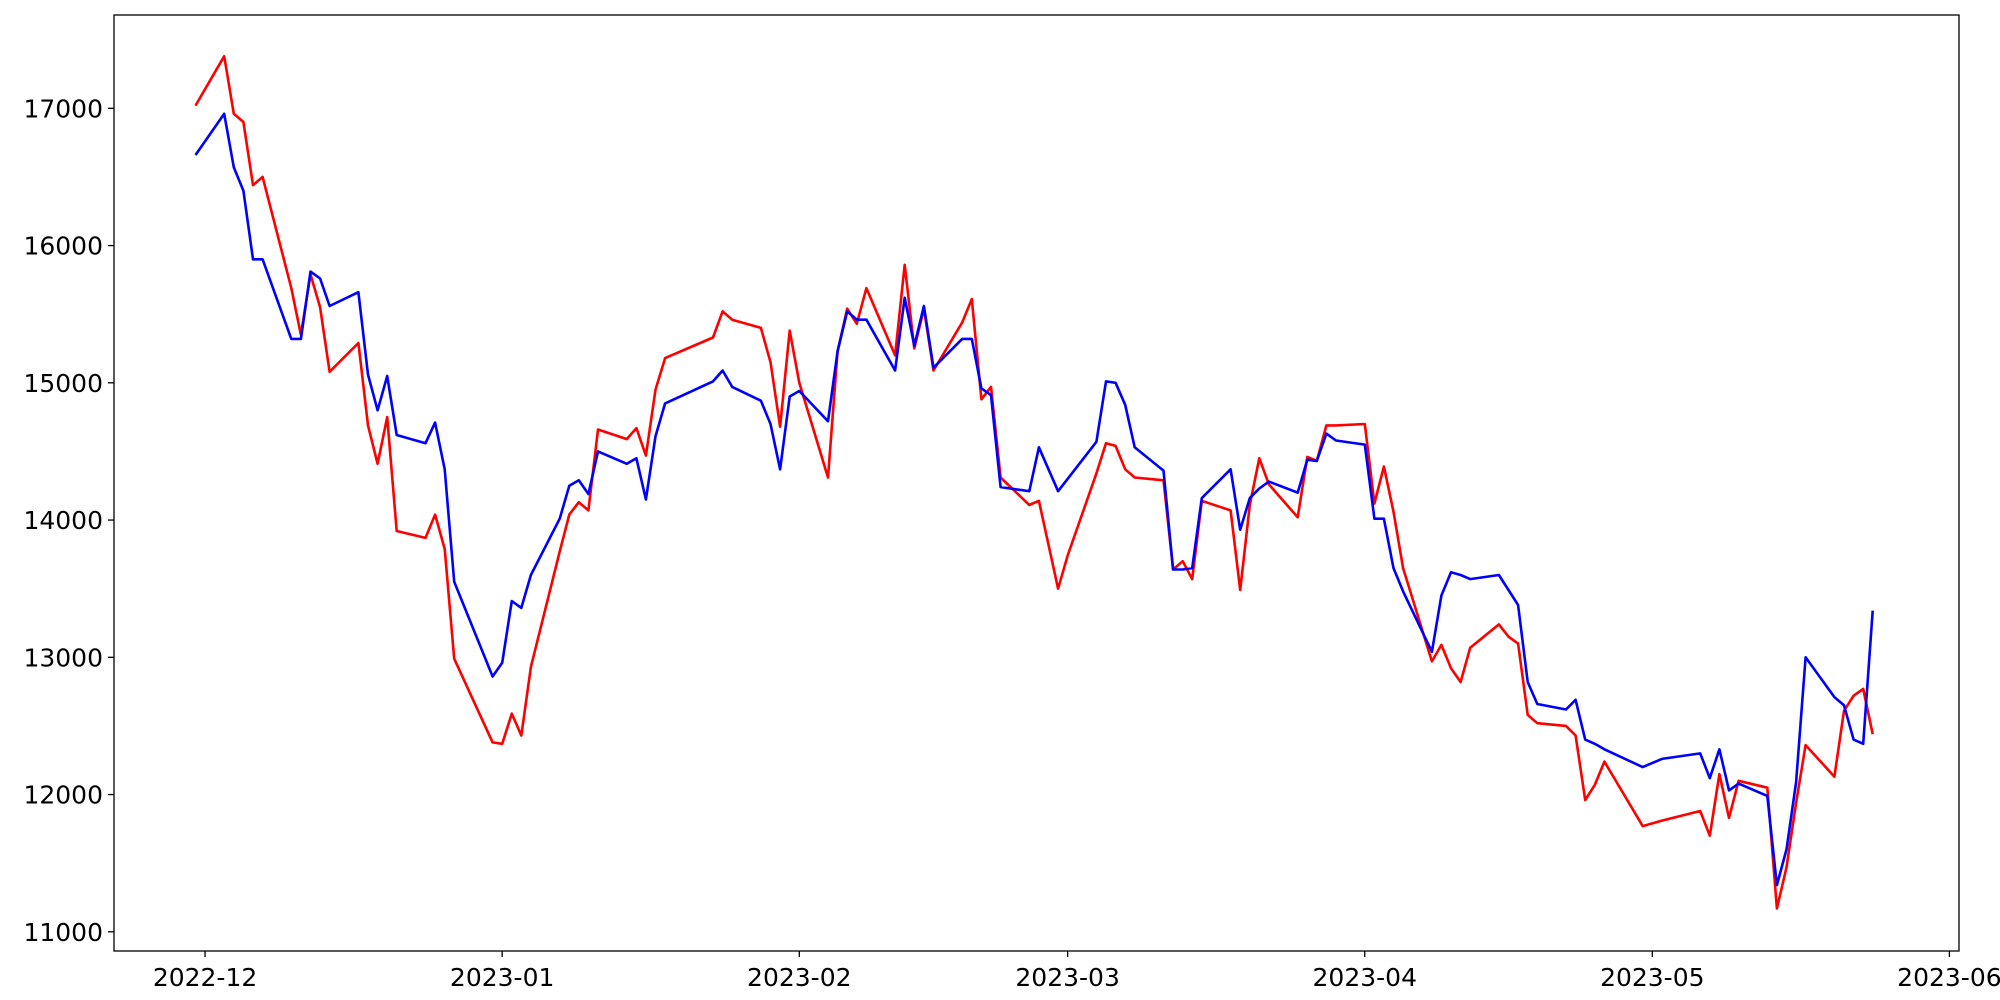 The height and width of the screenshot is (1000, 2000). Describe the element at coordinates (63, 795) in the screenshot. I see `y-tick-label: 12000` at that location.